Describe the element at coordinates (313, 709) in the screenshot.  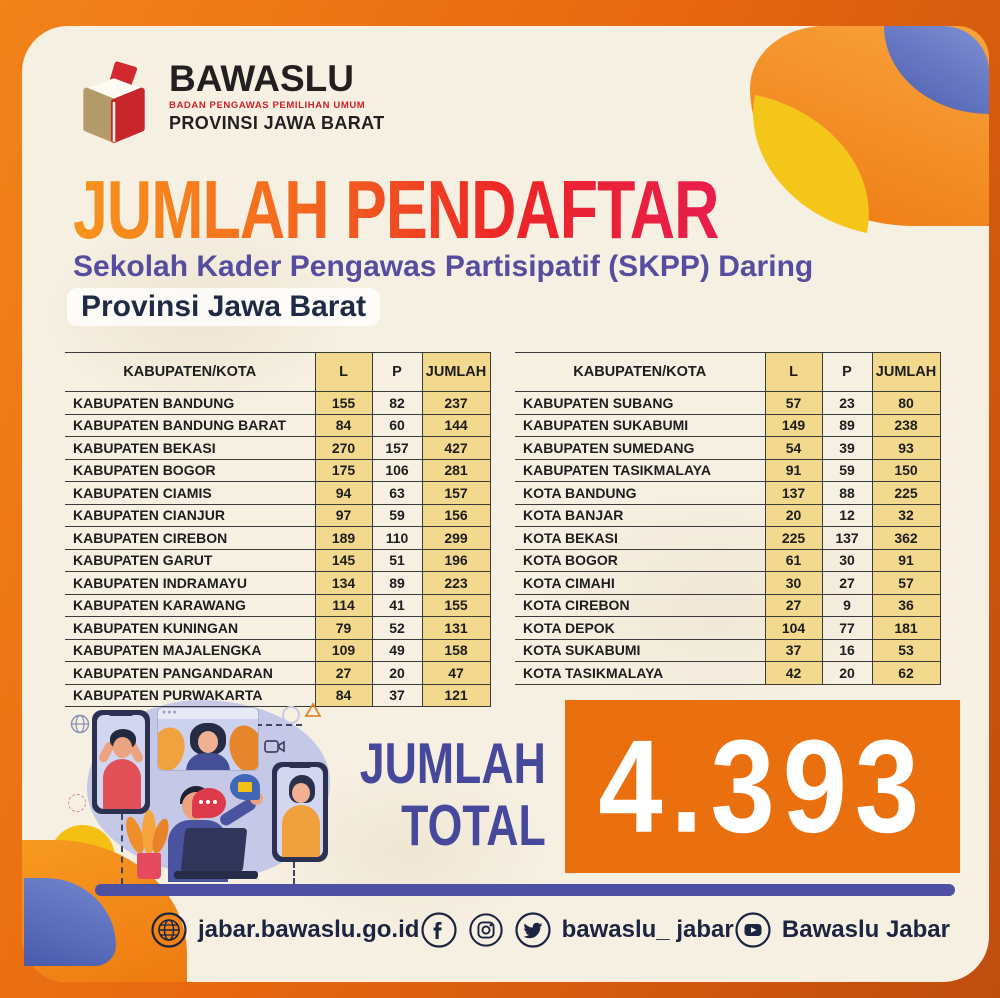
I see `triangle-accent` at that location.